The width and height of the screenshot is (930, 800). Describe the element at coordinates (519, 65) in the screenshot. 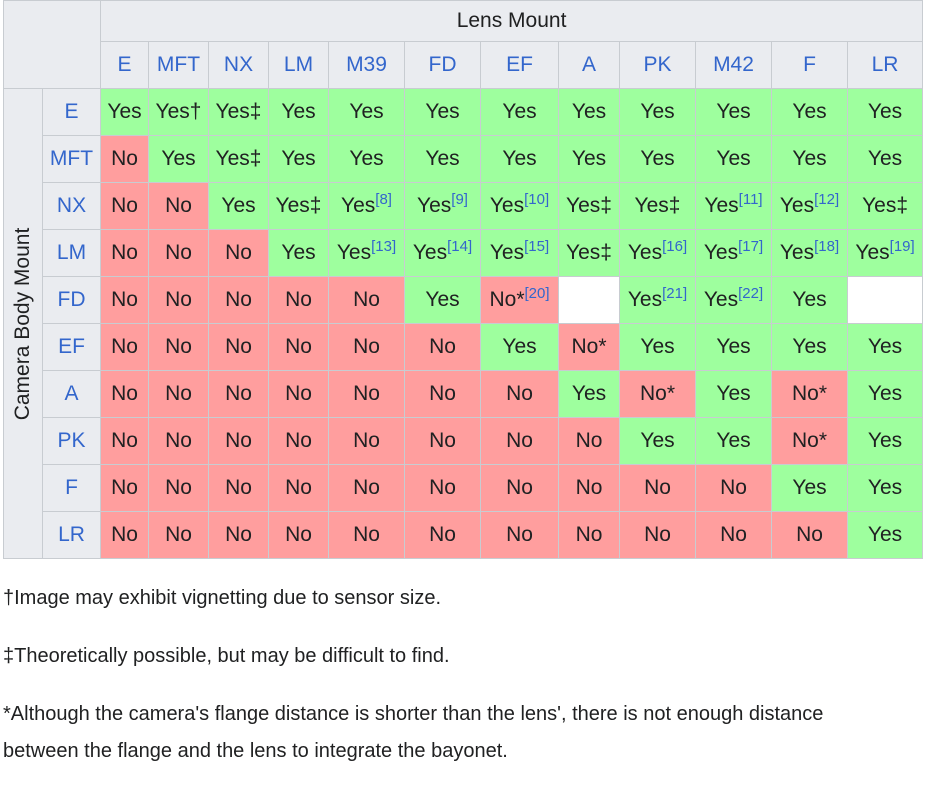

I see `lens-mount-header-ef: EF` at that location.